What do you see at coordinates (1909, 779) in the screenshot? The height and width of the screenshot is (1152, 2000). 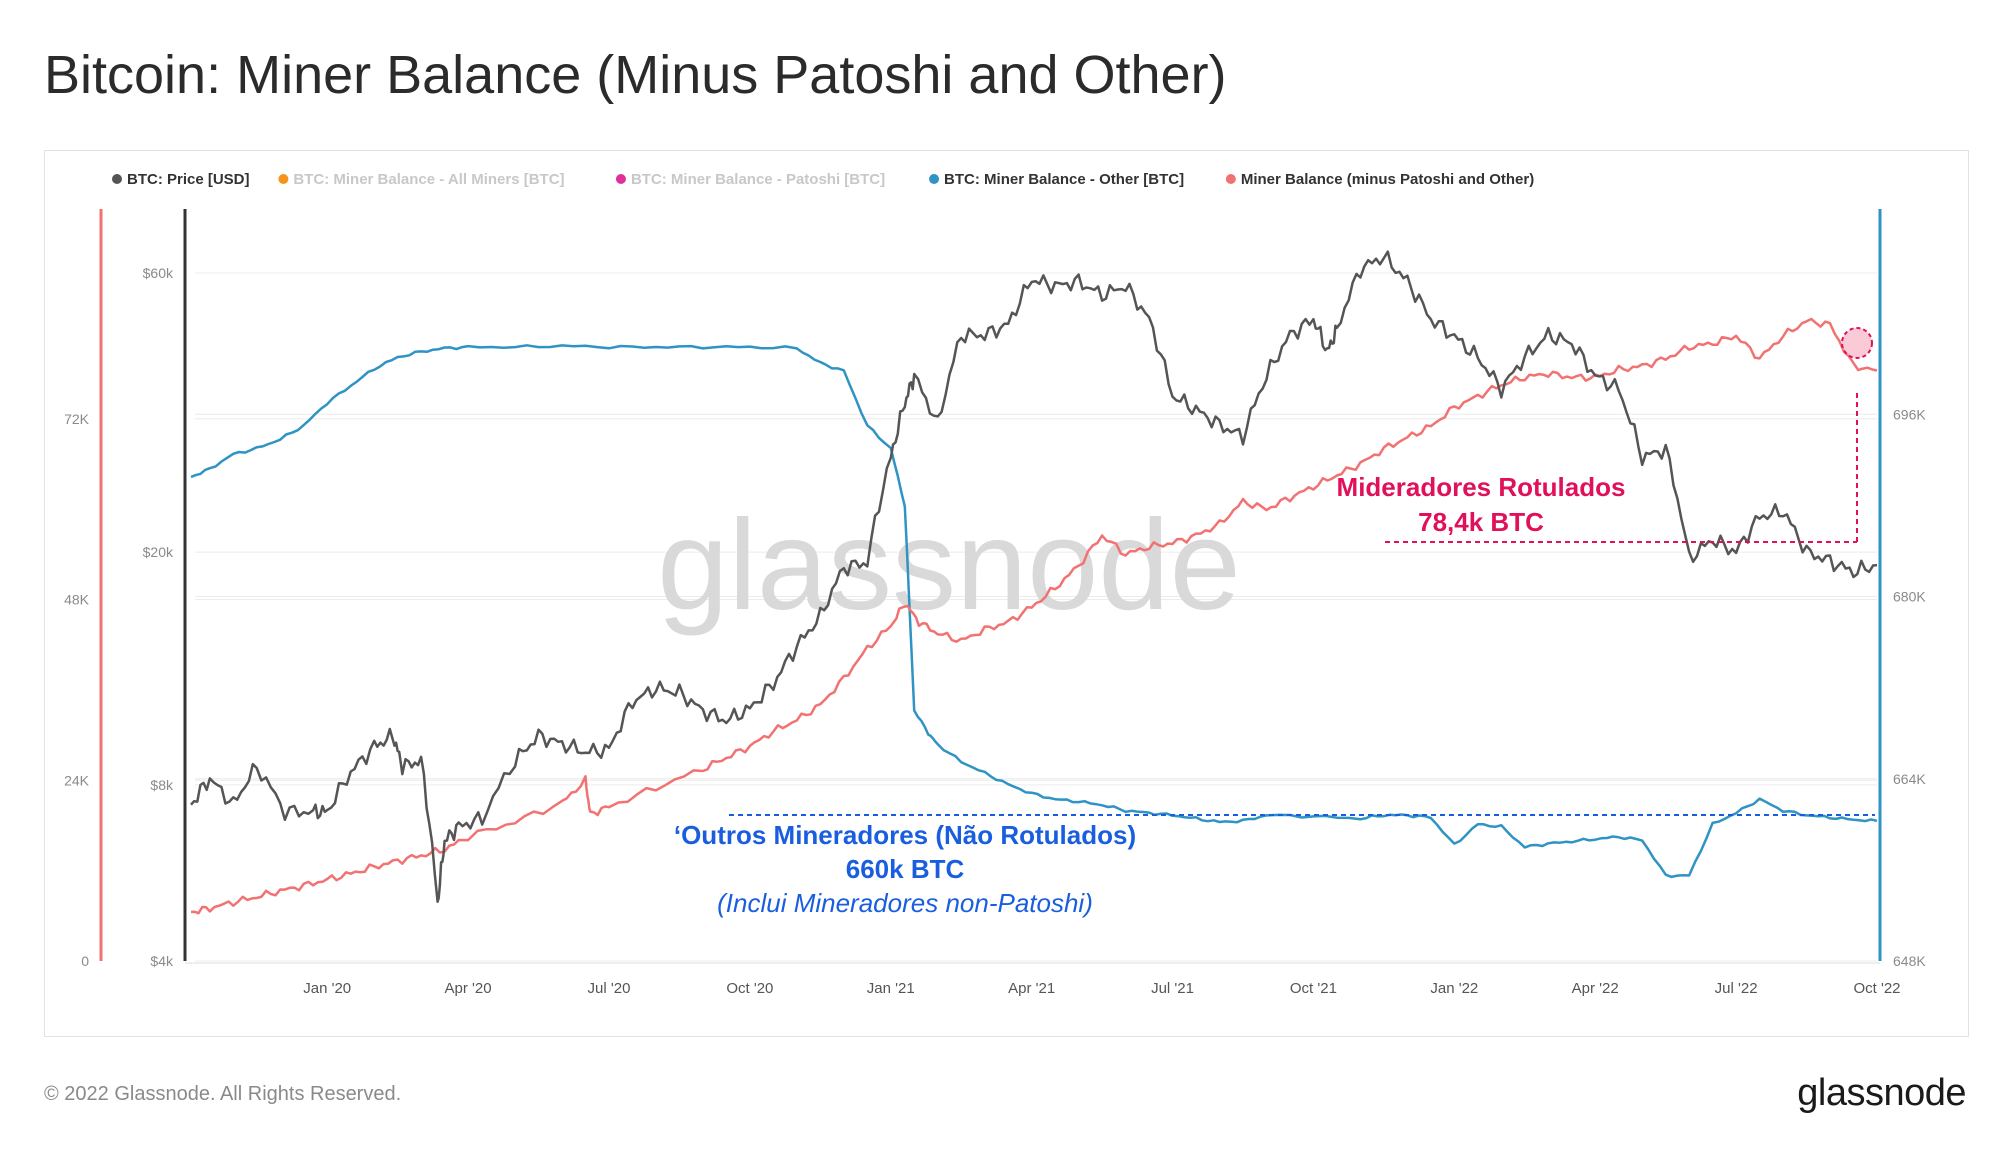 I see `right-tick-1: 664K` at bounding box center [1909, 779].